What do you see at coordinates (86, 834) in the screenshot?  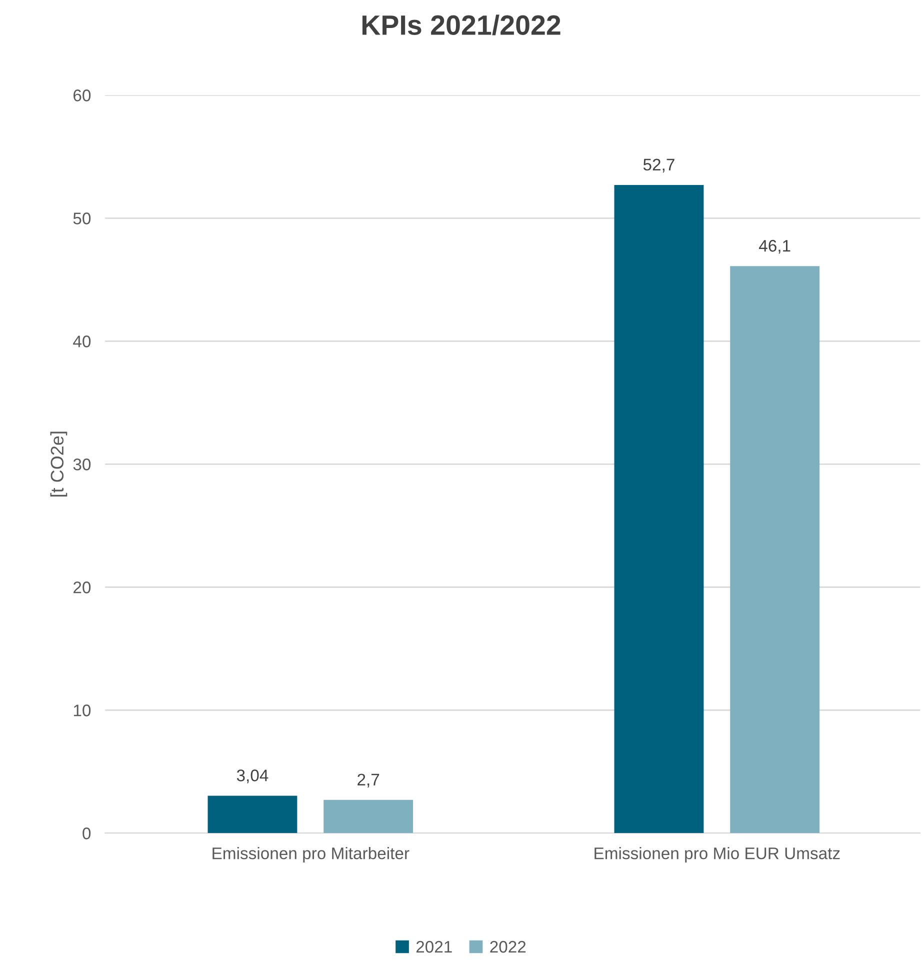 I see `y-tick-label: 0` at bounding box center [86, 834].